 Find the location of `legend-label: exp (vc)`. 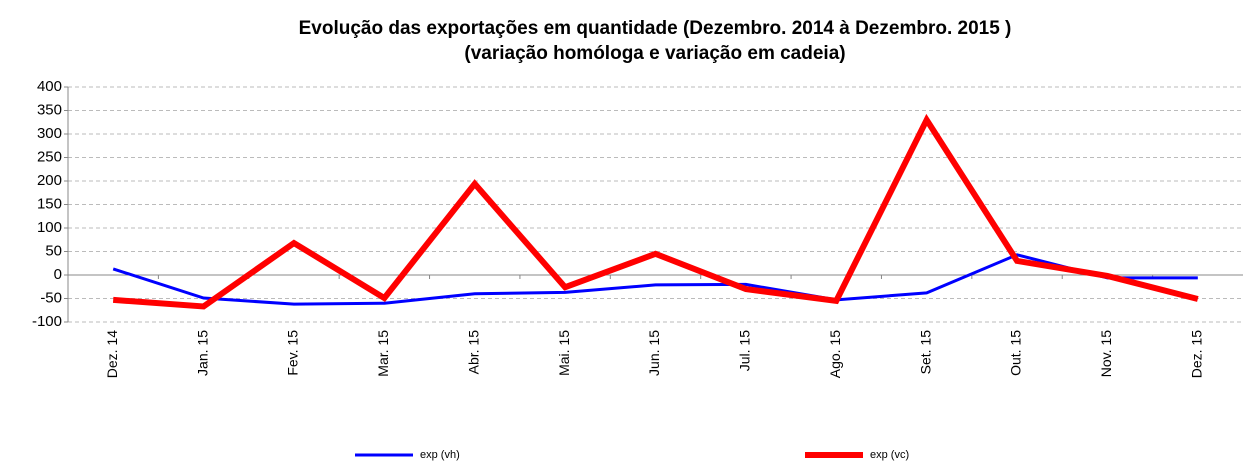

legend-label: exp (vc) is located at coordinates (889, 455).